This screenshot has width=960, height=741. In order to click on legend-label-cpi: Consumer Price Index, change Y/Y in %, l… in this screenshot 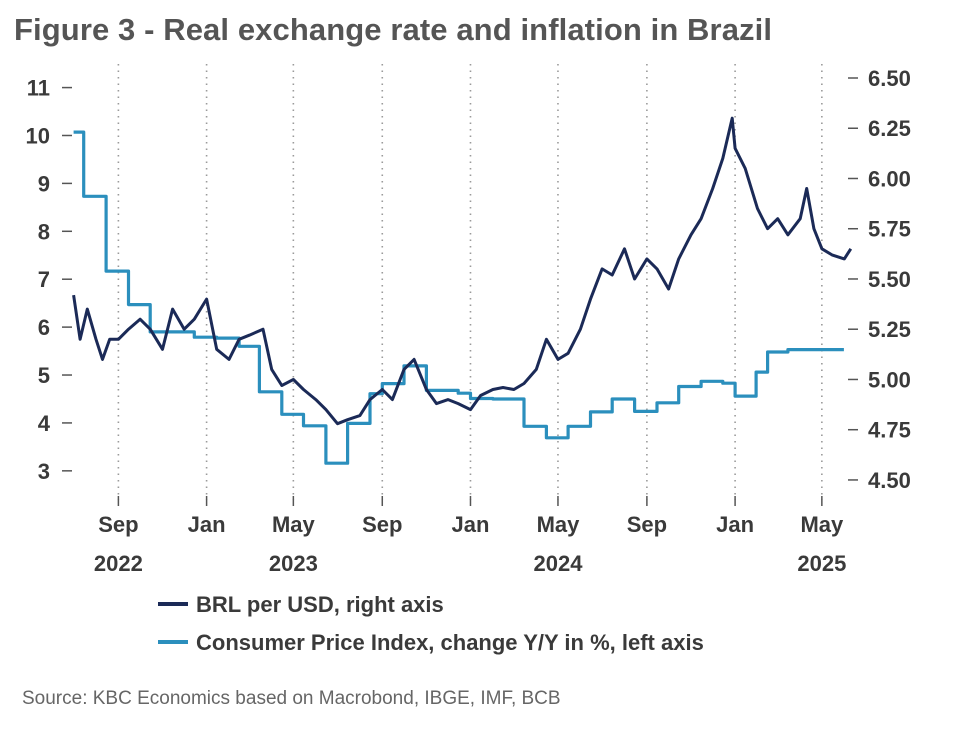, I will do `click(450, 642)`.